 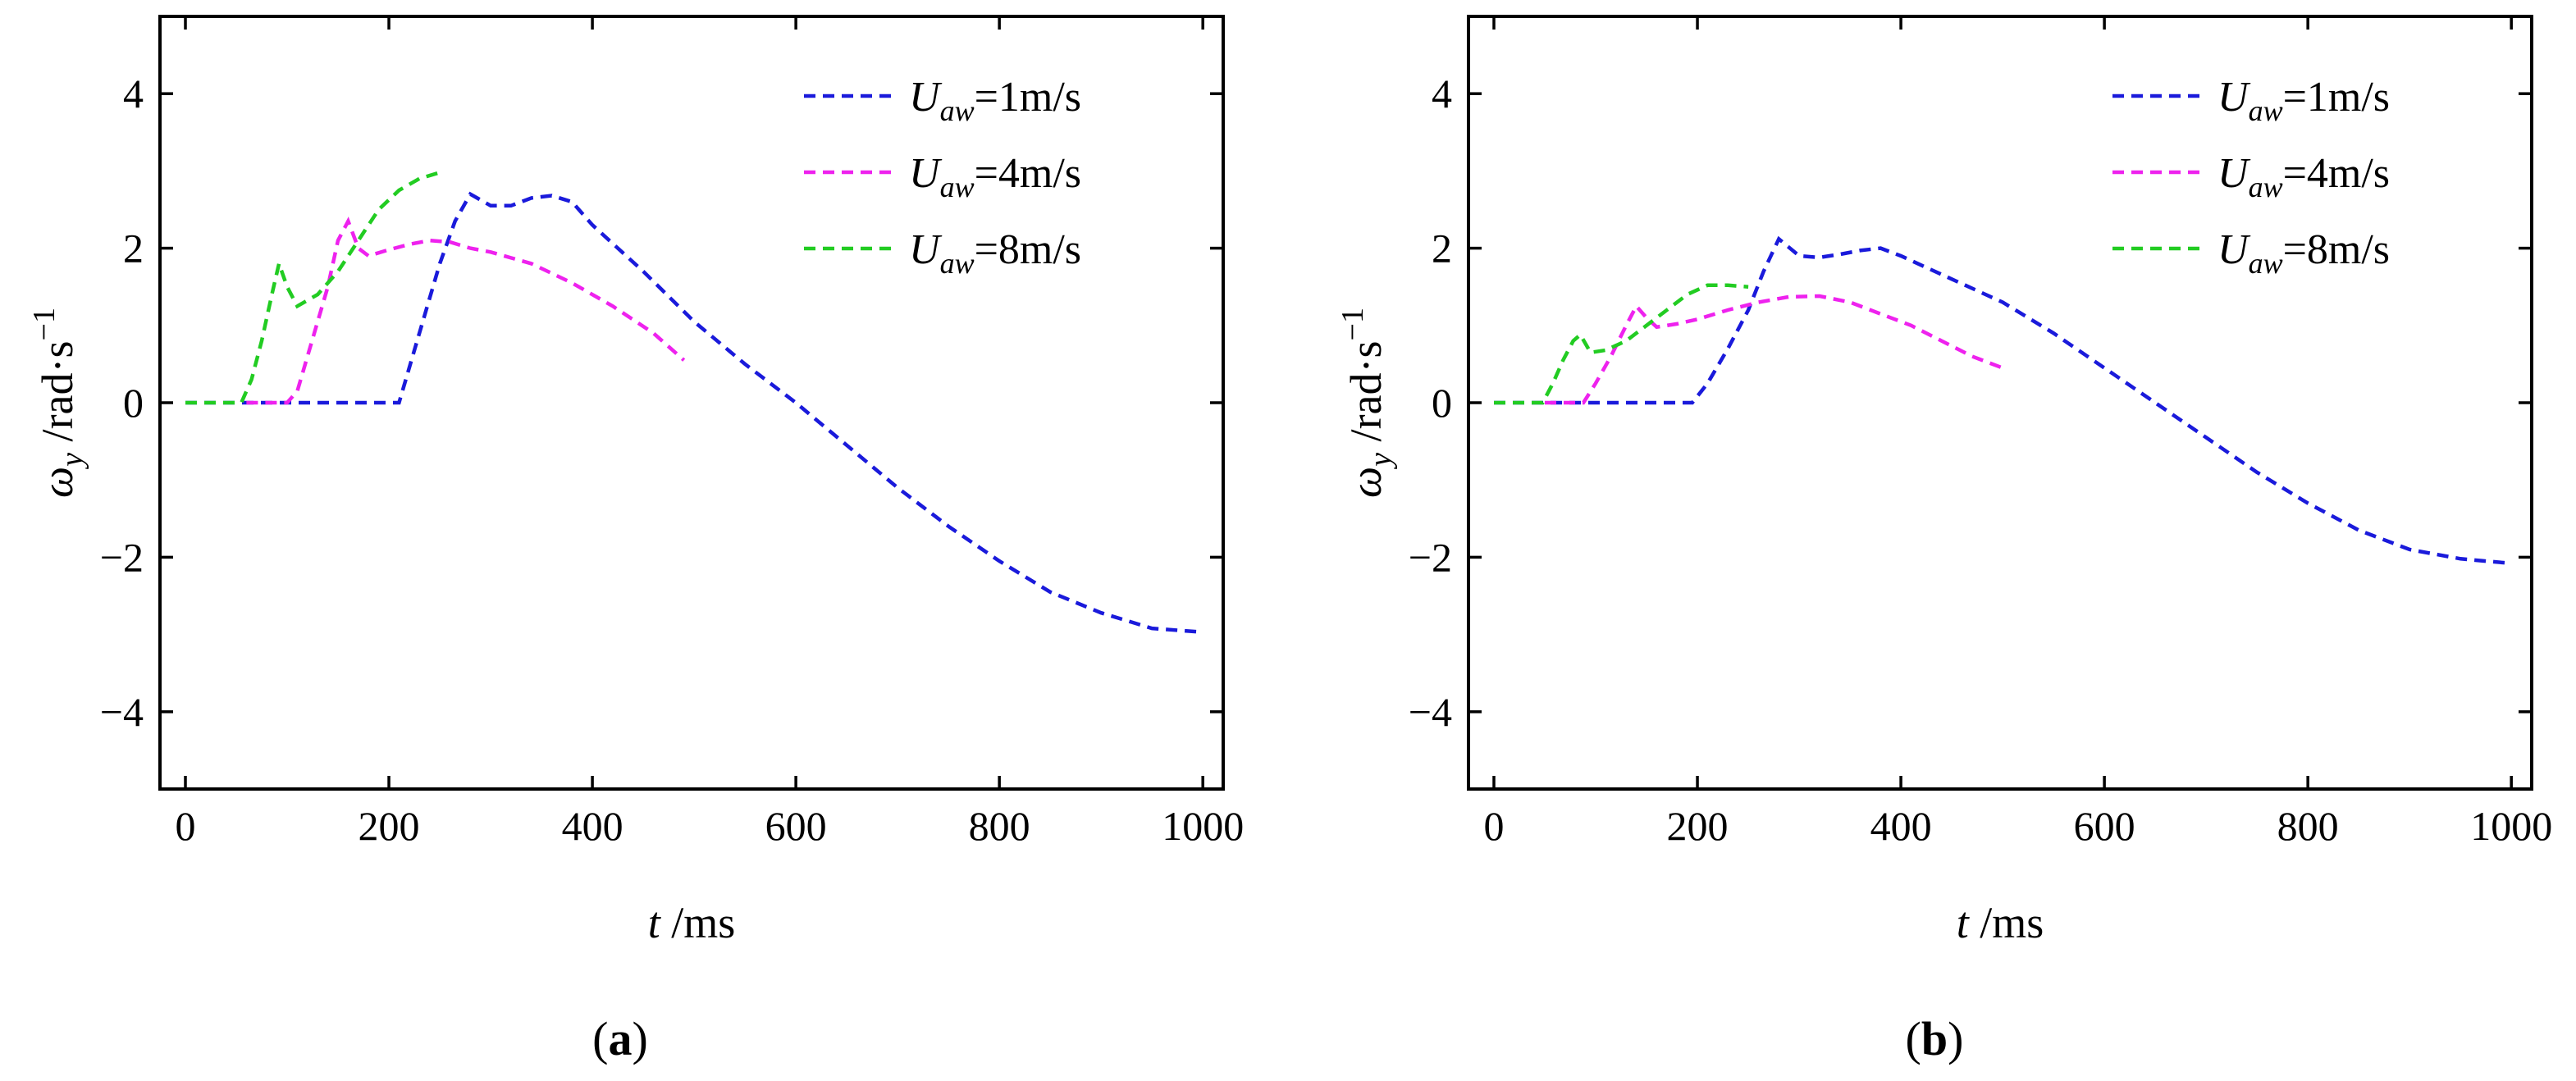 I want to click on panel-label-b: (b), so click(x=1935, y=1038).